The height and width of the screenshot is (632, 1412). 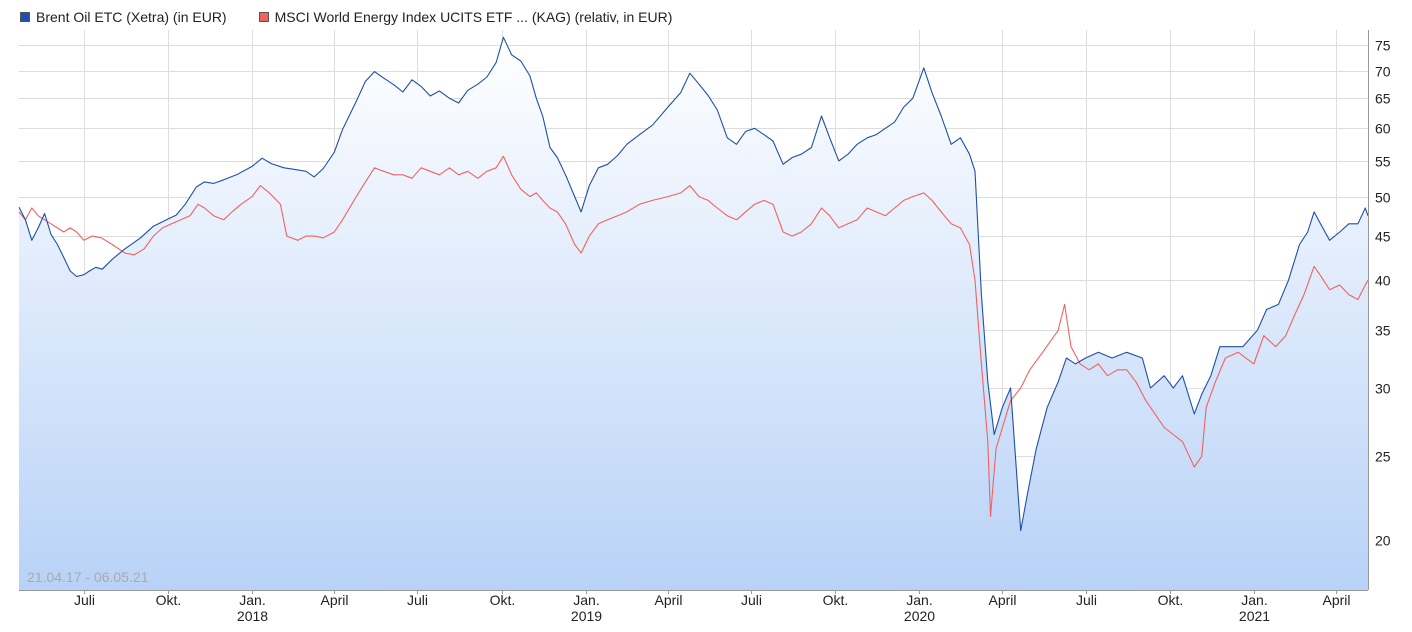 What do you see at coordinates (919, 616) in the screenshot?
I see `x-tick-year-label: 2020` at bounding box center [919, 616].